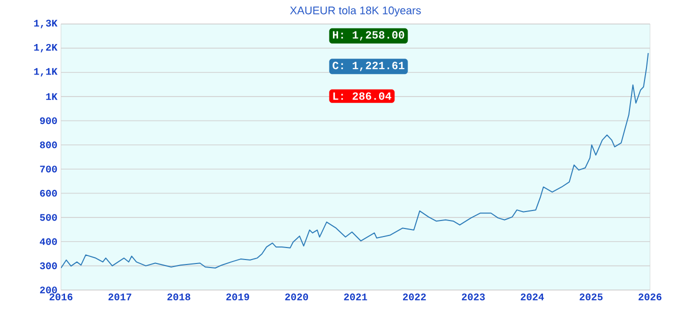 Image resolution: width=680 pixels, height=320 pixels. I want to click on y-tick-label: 500, so click(48, 217).